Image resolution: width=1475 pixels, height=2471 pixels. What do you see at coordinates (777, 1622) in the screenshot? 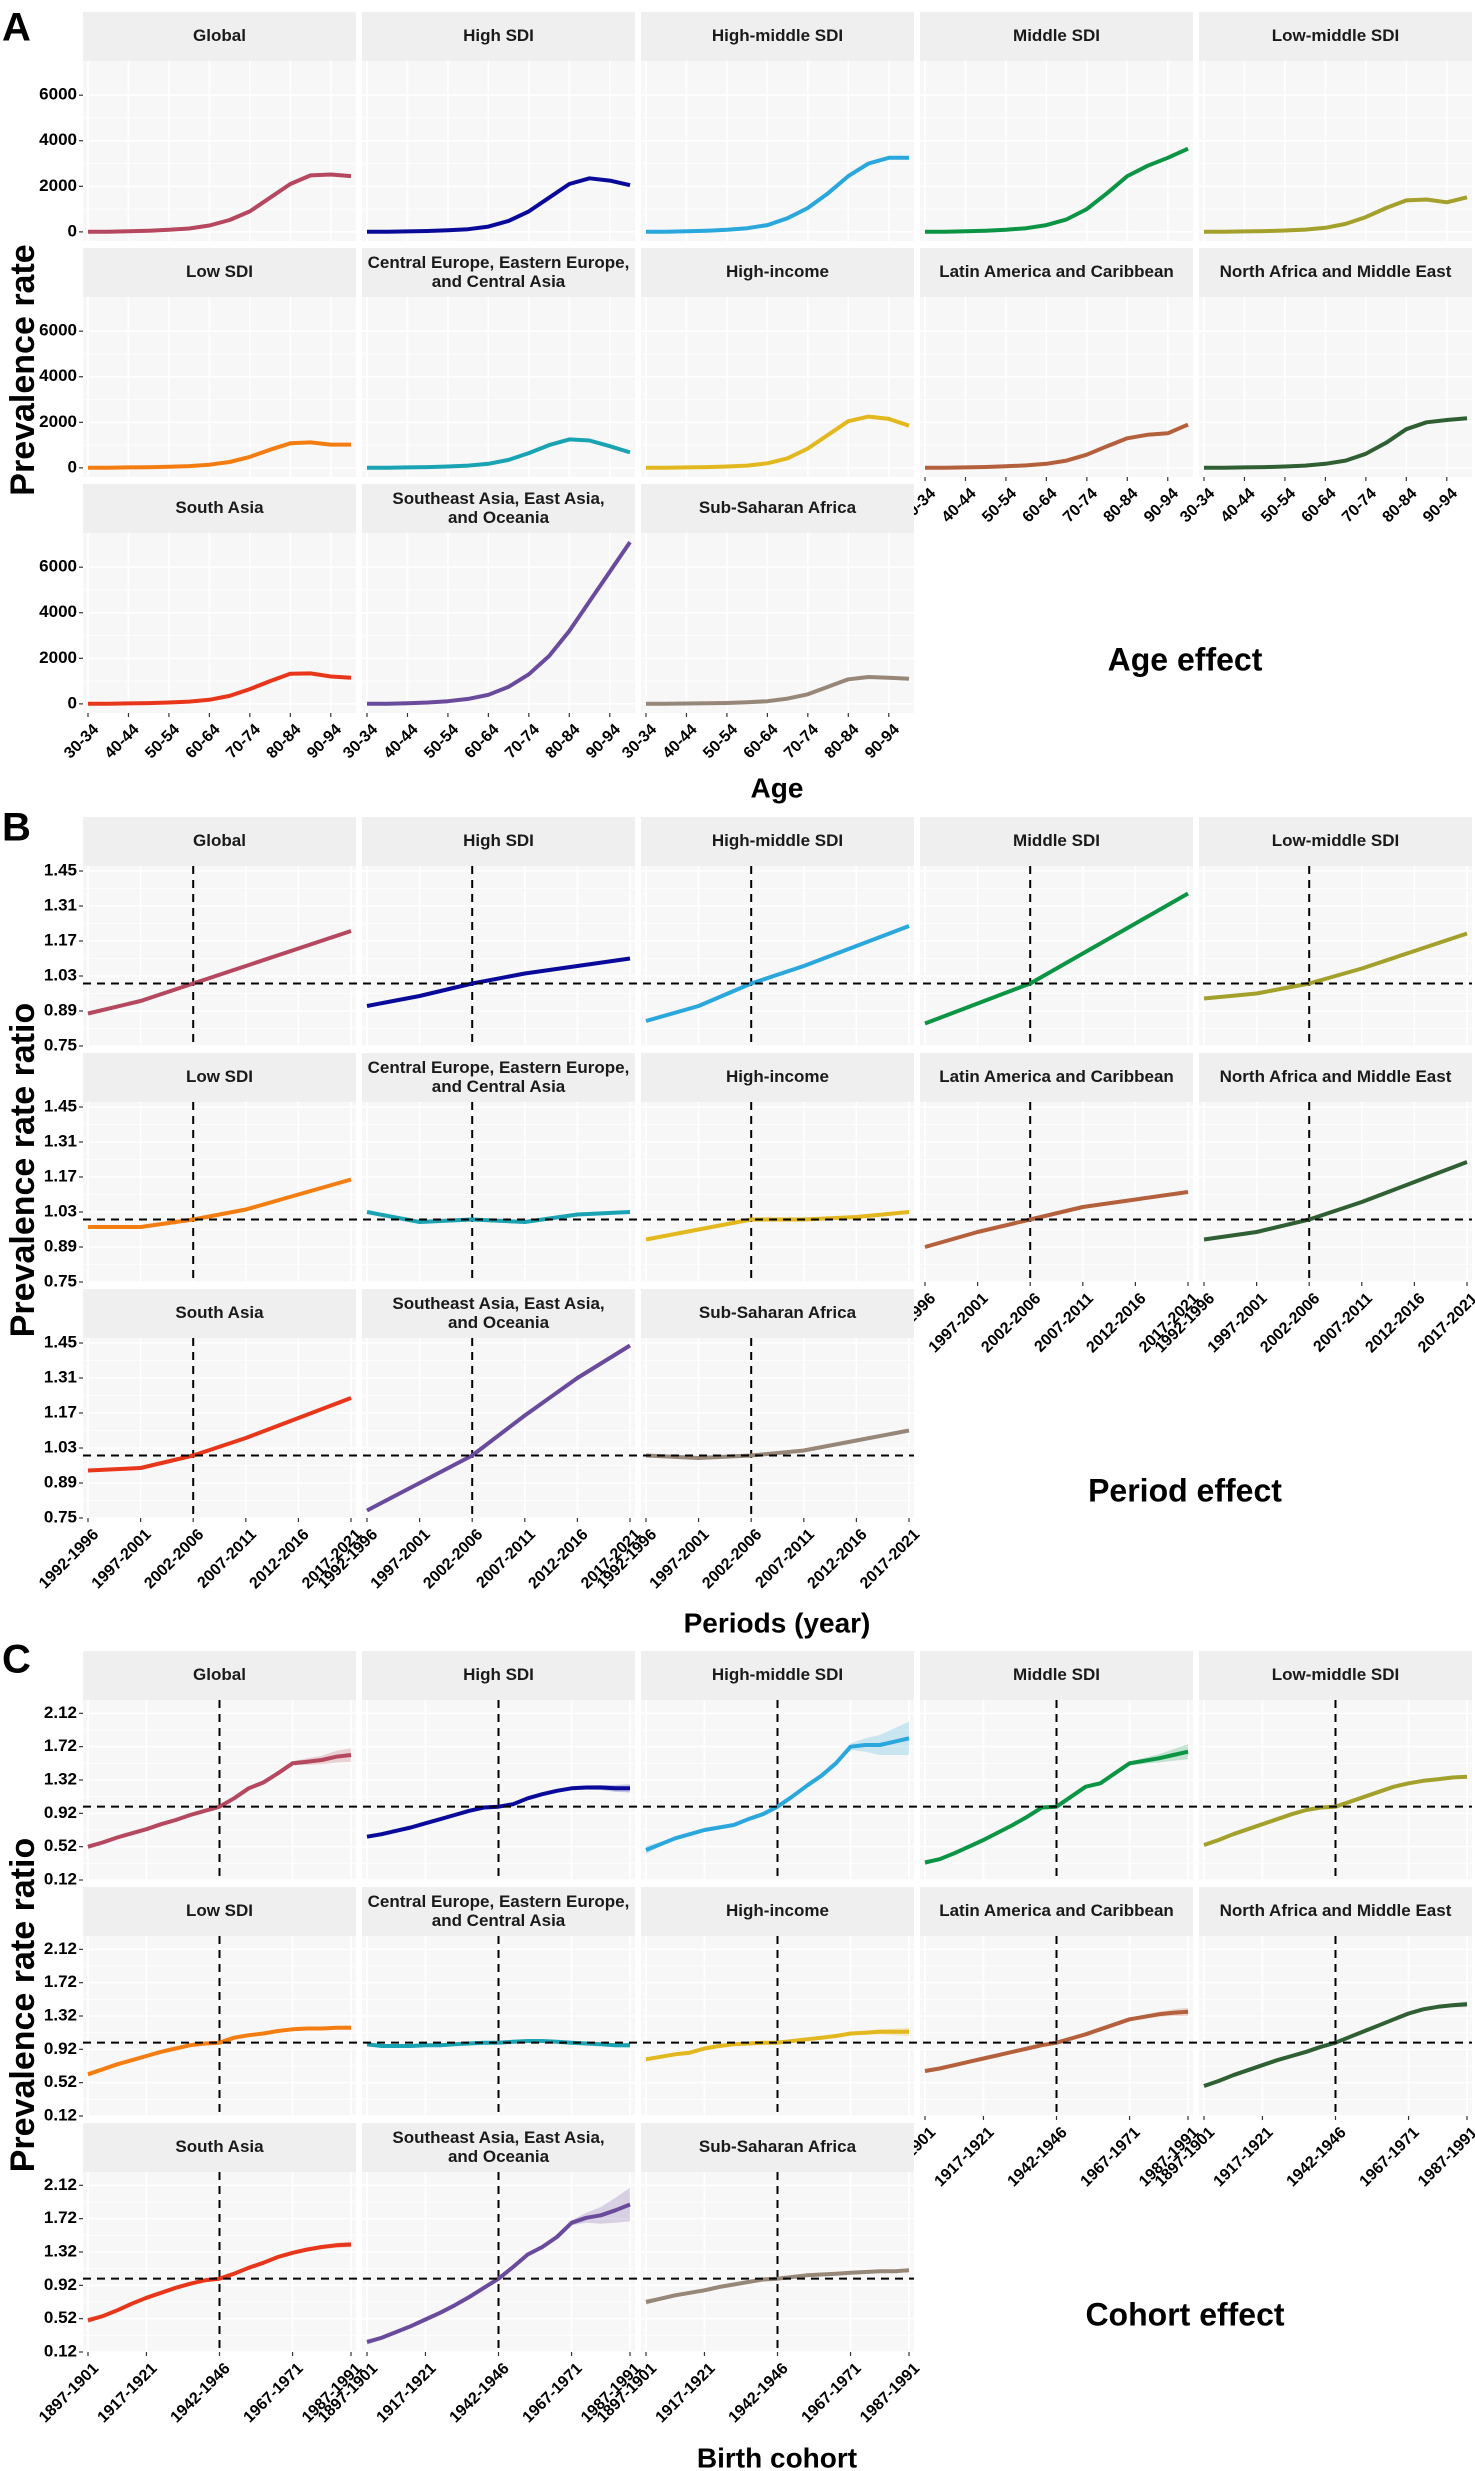
I see `x-axis-title: Periods (year)` at bounding box center [777, 1622].